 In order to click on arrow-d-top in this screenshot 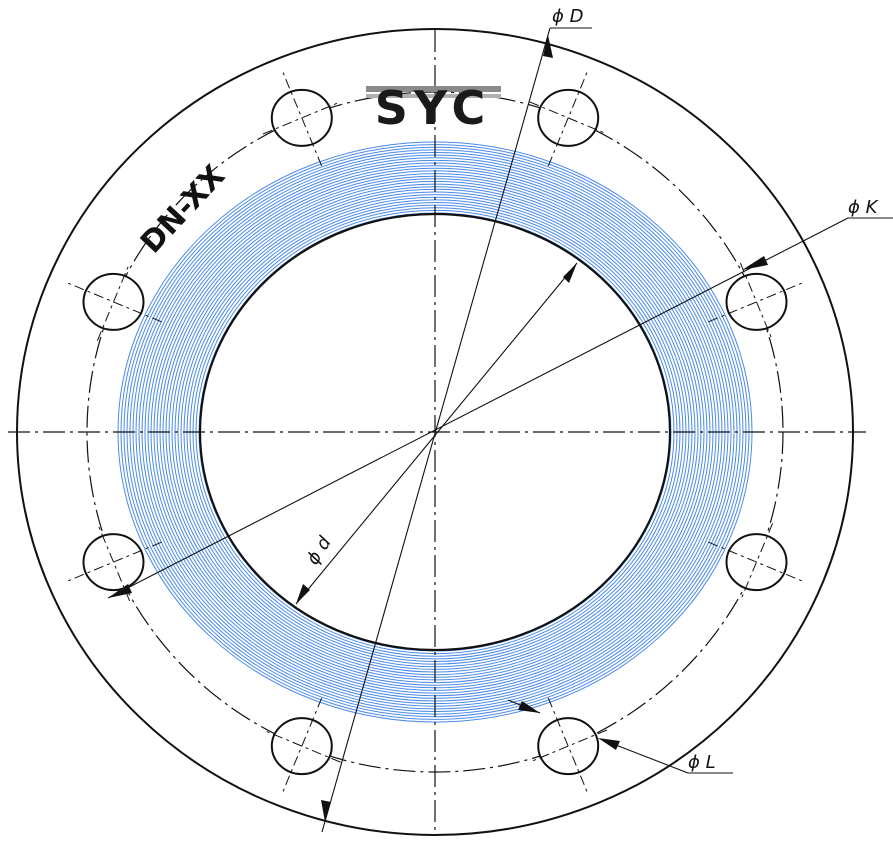, I will do `click(548, 46)`.